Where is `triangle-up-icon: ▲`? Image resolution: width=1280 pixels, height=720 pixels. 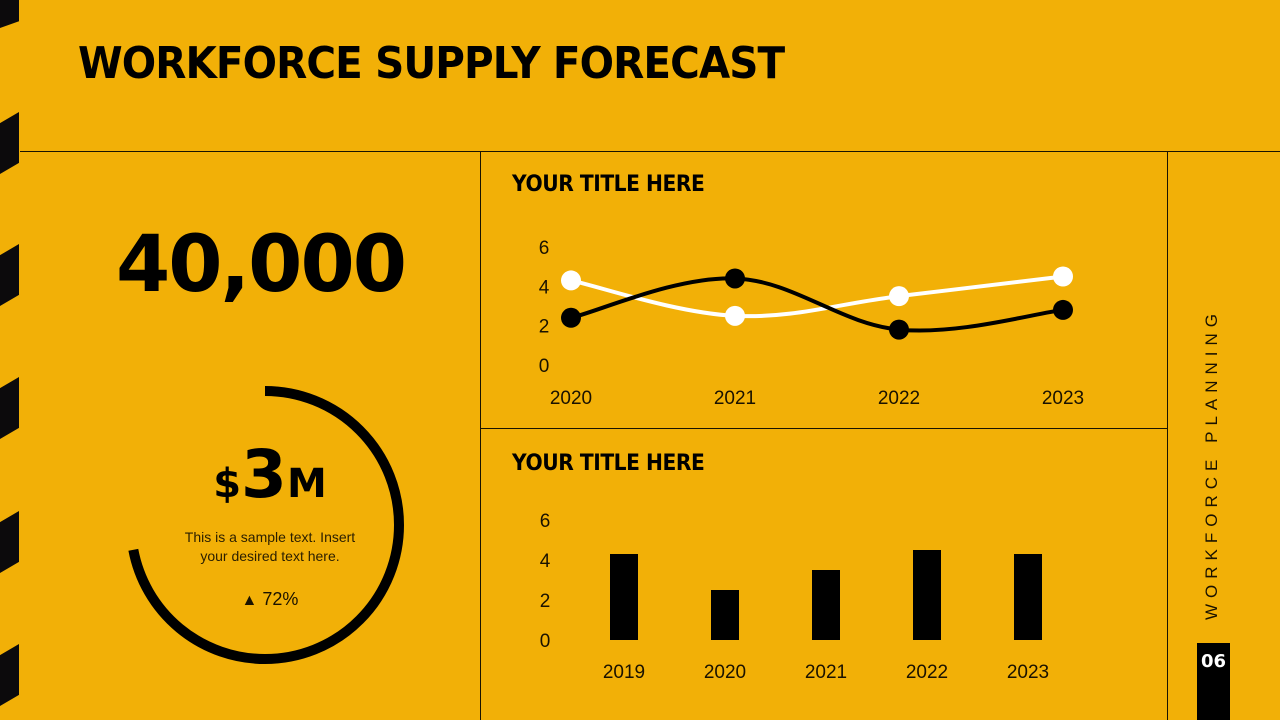 triangle-up-icon: ▲ is located at coordinates (249, 600).